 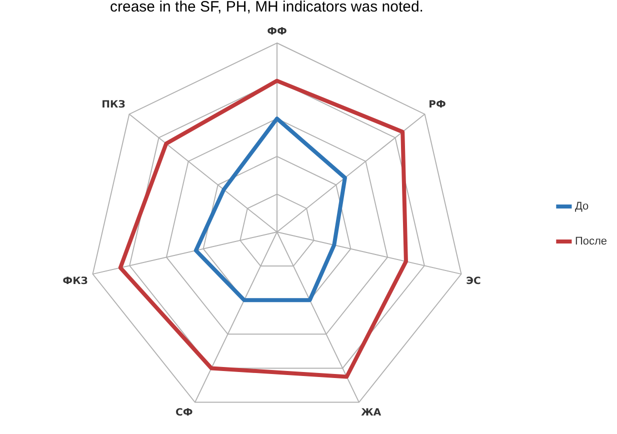 What do you see at coordinates (473, 281) in the screenshot?
I see `spoke-label: ЭС` at bounding box center [473, 281].